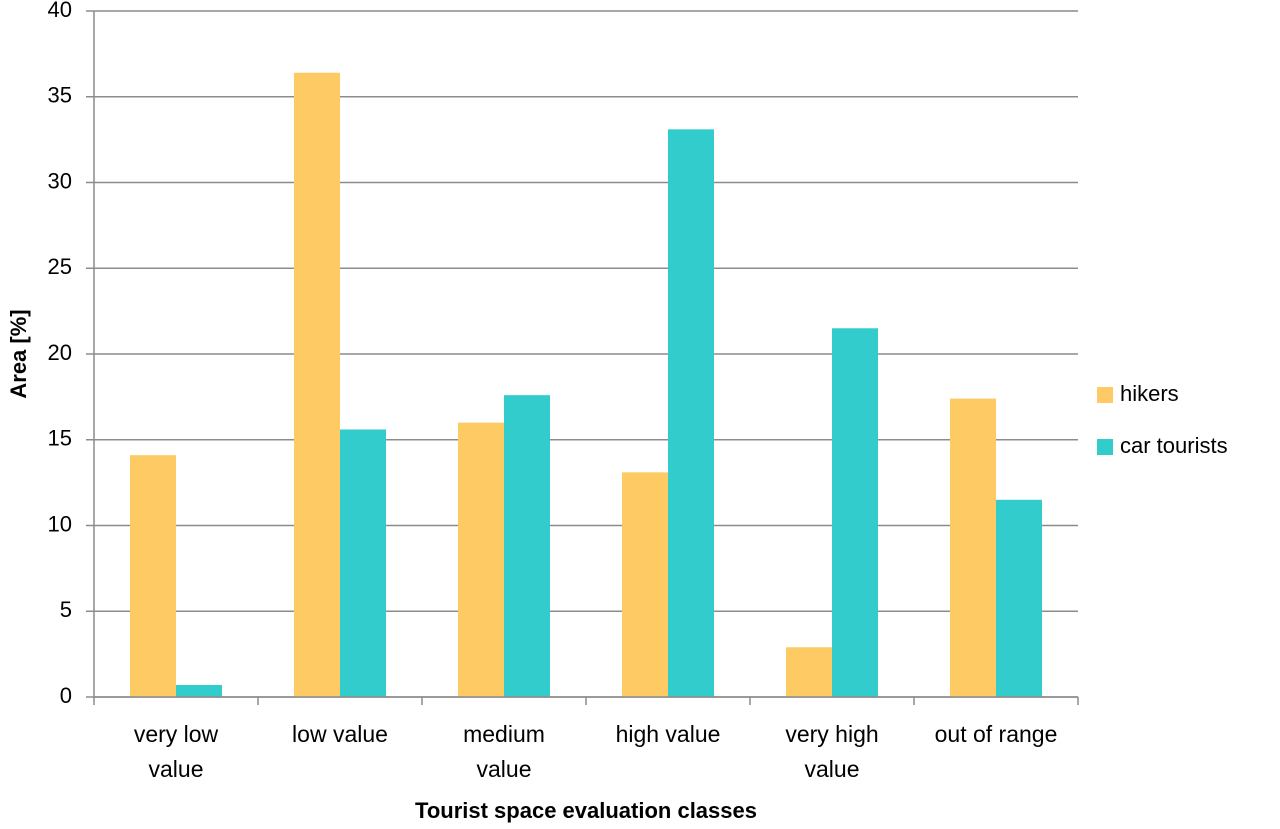 This screenshot has width=1280, height=829. Describe the element at coordinates (66, 609) in the screenshot. I see `y-tick-label: 5` at that location.